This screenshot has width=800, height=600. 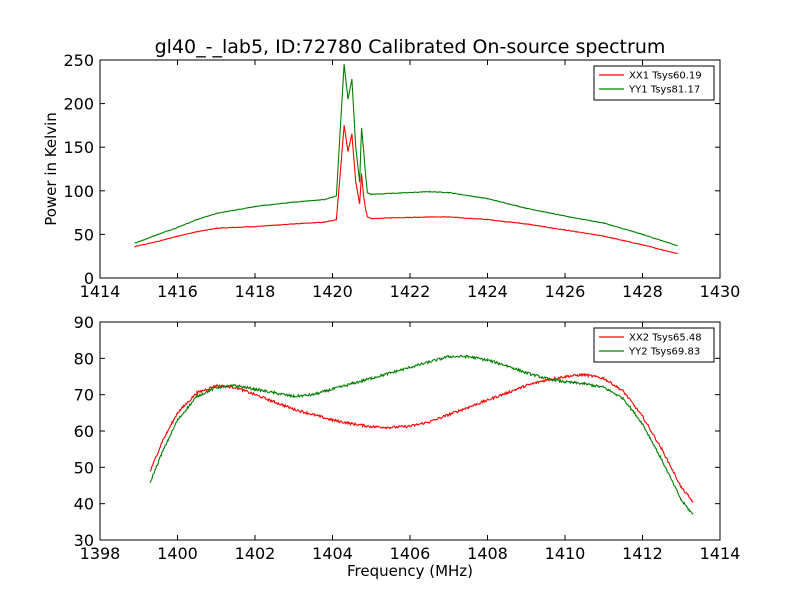 What do you see at coordinates (665, 338) in the screenshot?
I see `legend-entry: XX2 Tsys65.48` at bounding box center [665, 338].